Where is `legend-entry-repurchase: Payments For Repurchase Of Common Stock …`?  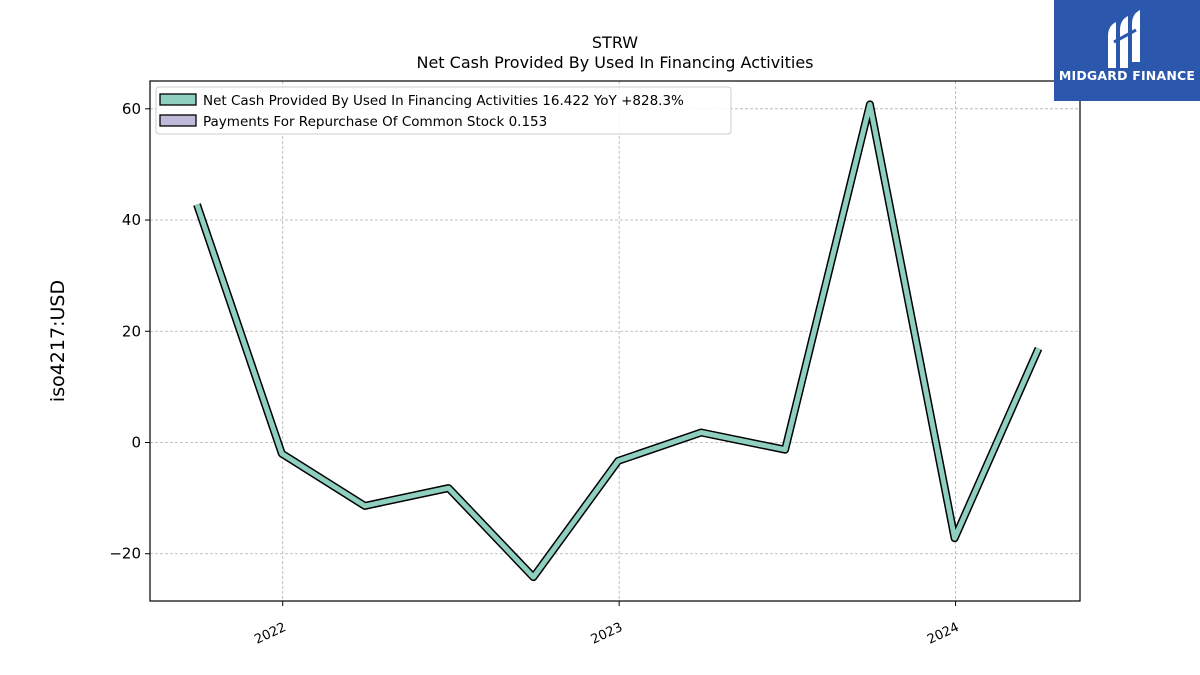
legend-entry-repurchase: Payments For Repurchase Of Common Stock … is located at coordinates (375, 122).